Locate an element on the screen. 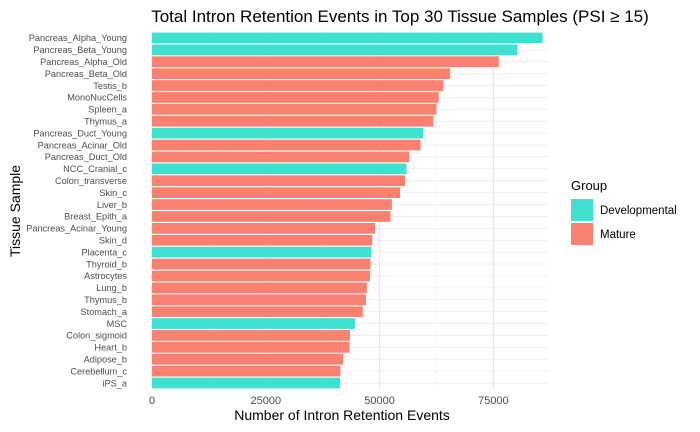 The height and width of the screenshot is (432, 700). y-tick-label: Pancreas_Acinar_Old is located at coordinates (82, 145).